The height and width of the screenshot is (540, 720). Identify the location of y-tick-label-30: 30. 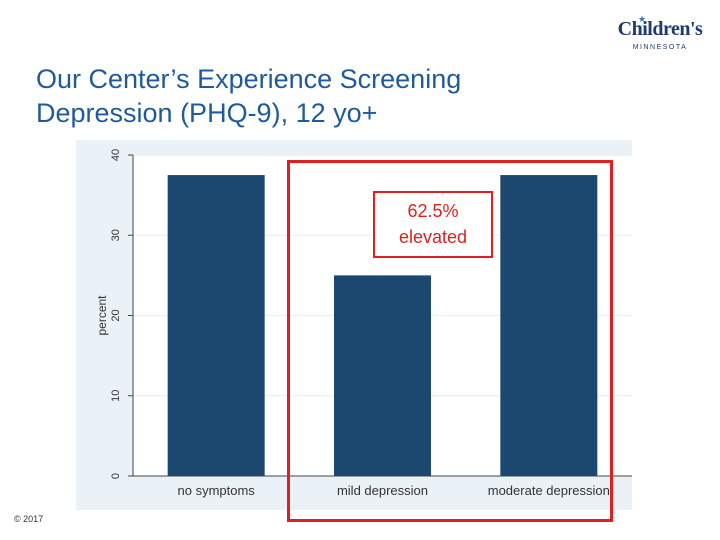
(116, 235).